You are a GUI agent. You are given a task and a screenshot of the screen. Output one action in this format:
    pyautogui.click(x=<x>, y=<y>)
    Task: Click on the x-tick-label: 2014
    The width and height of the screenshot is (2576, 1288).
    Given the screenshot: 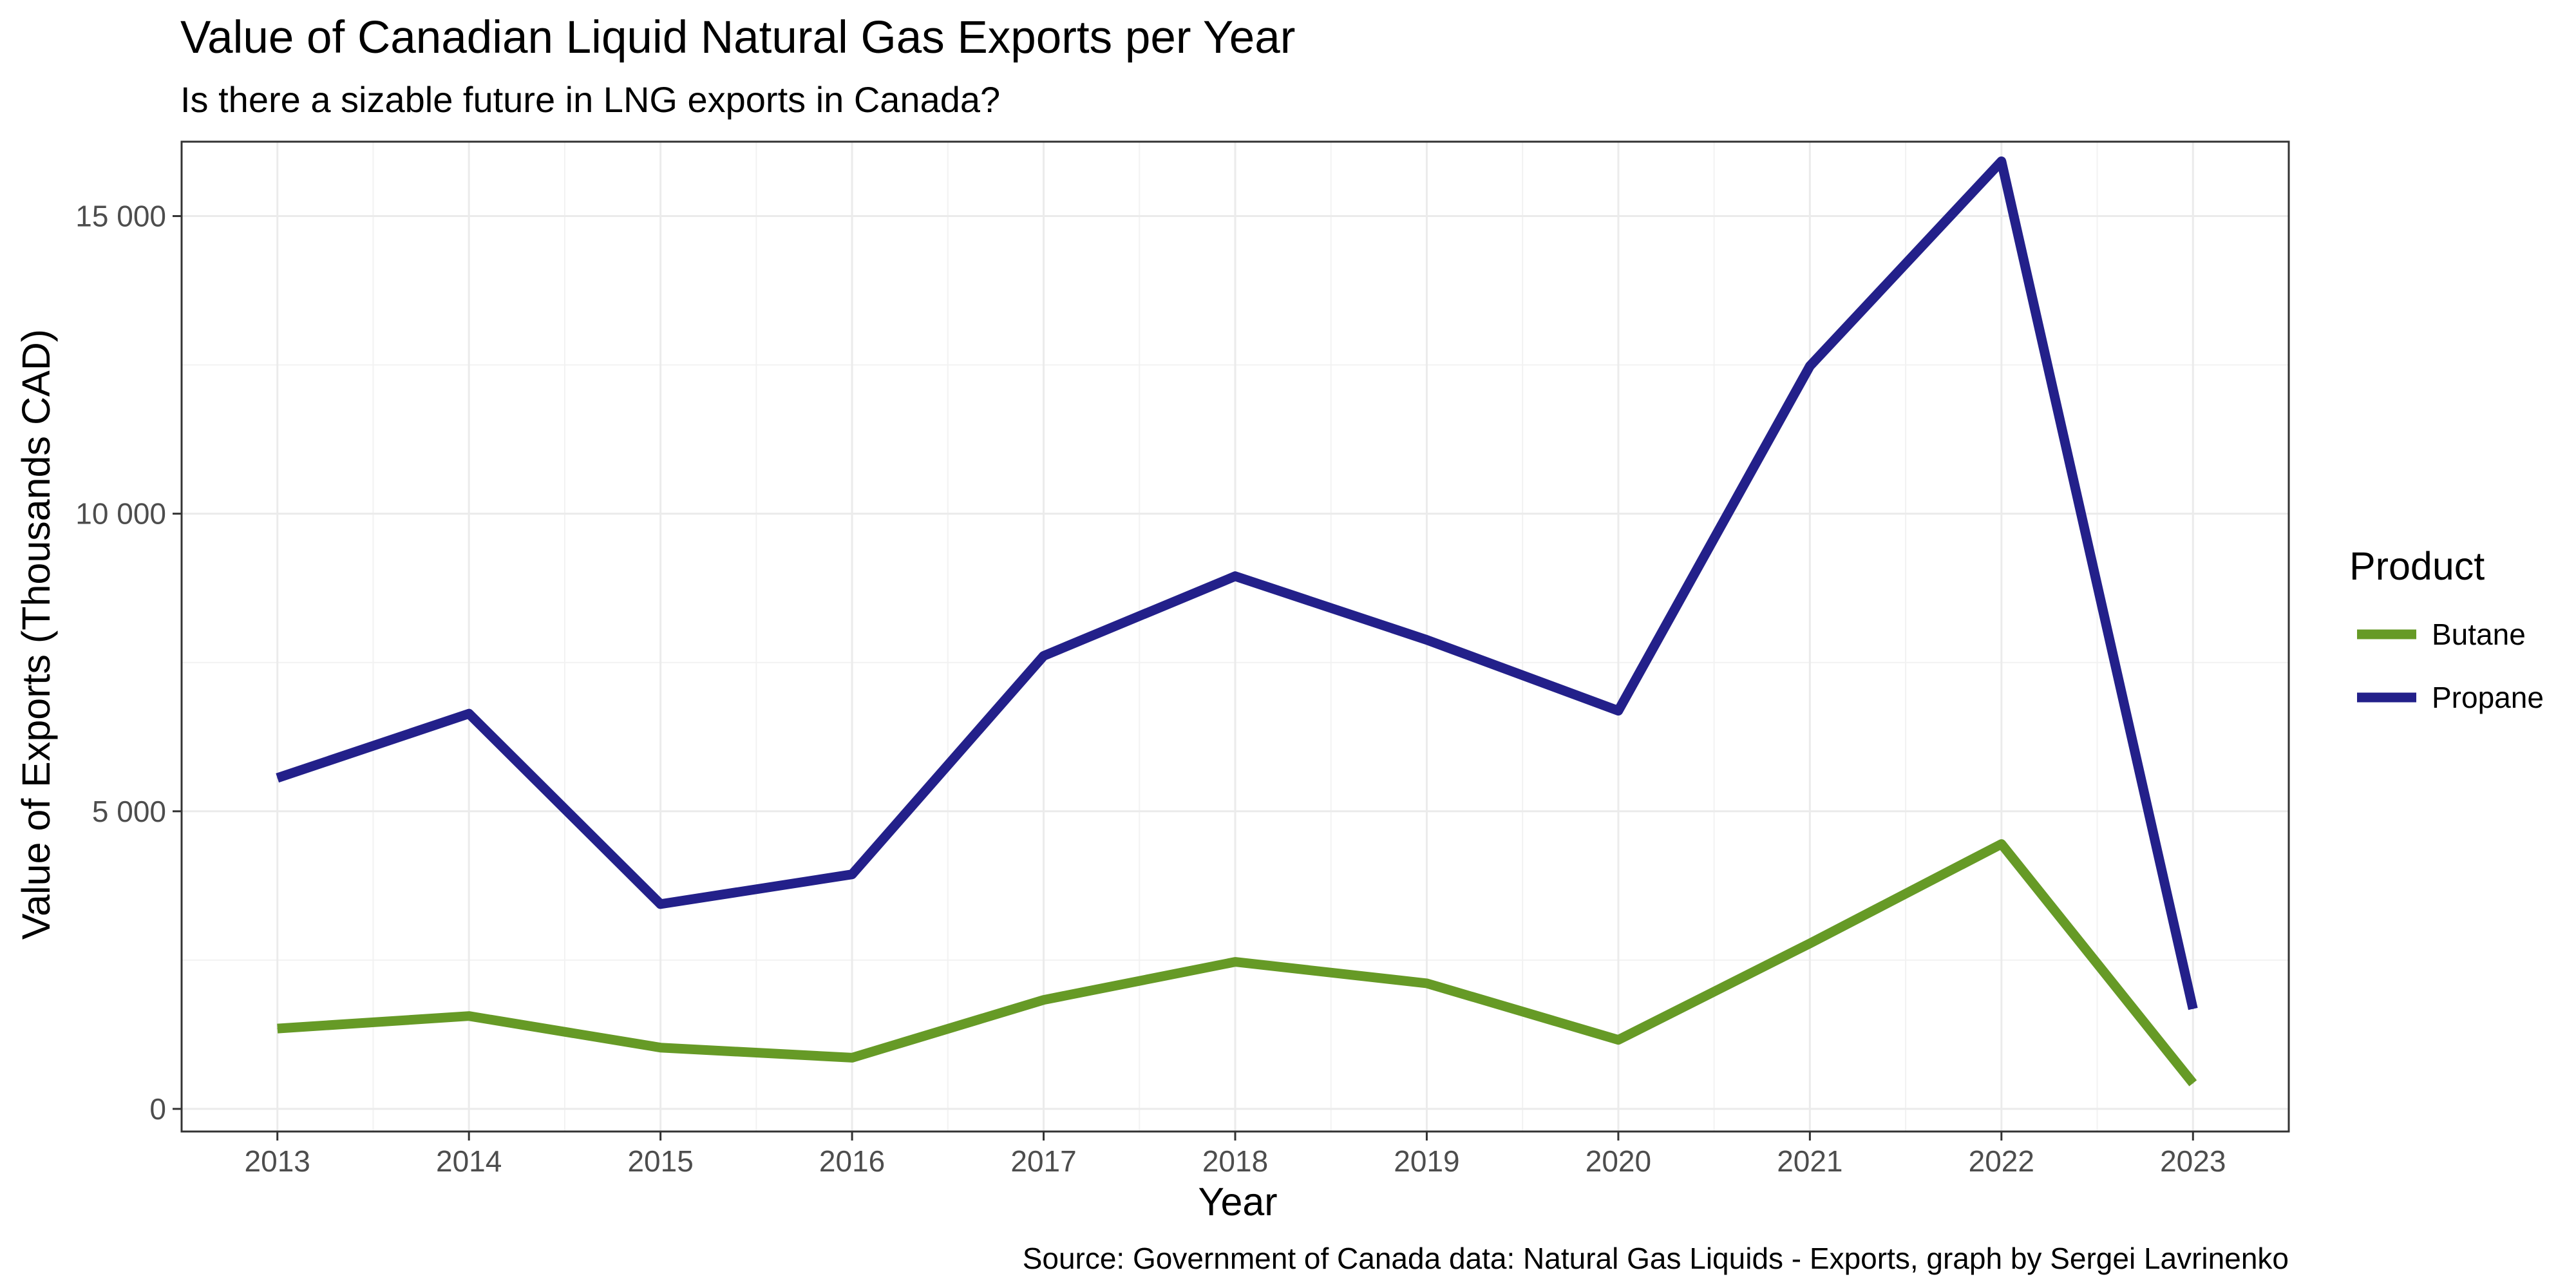 What is the action you would take?
    pyautogui.click(x=469, y=1161)
    